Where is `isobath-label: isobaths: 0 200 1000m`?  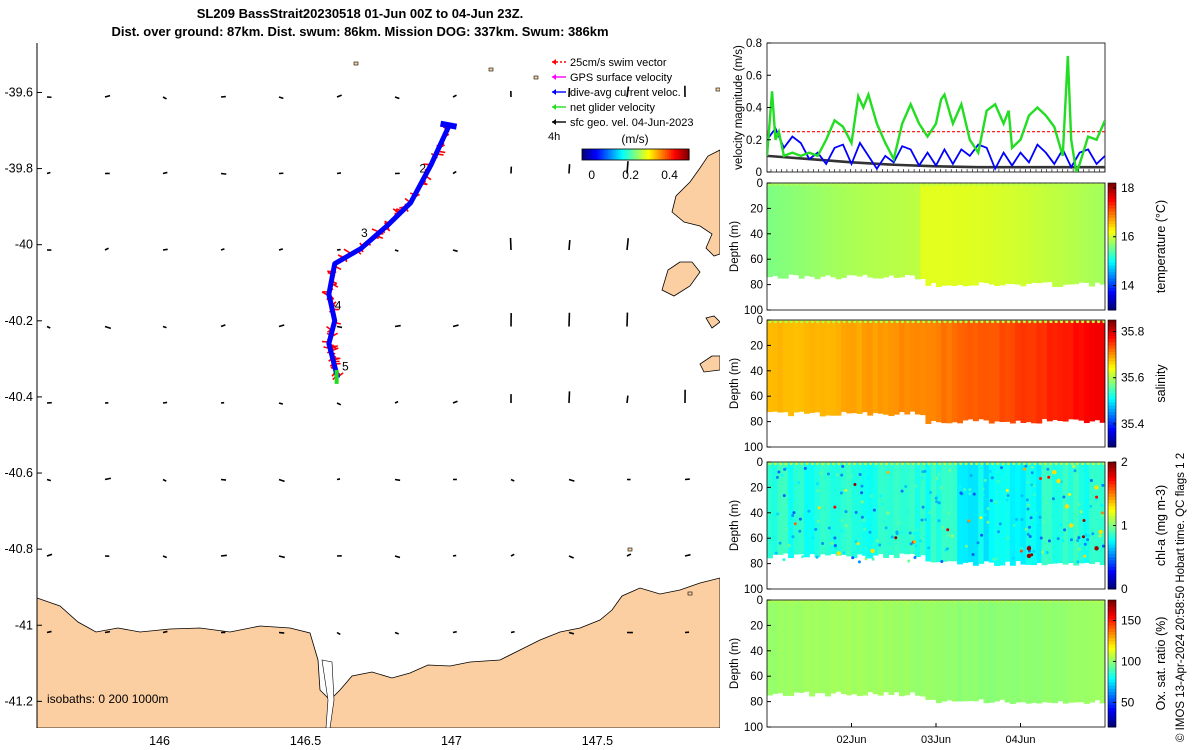 isobath-label: isobaths: 0 200 1000m is located at coordinates (107, 699).